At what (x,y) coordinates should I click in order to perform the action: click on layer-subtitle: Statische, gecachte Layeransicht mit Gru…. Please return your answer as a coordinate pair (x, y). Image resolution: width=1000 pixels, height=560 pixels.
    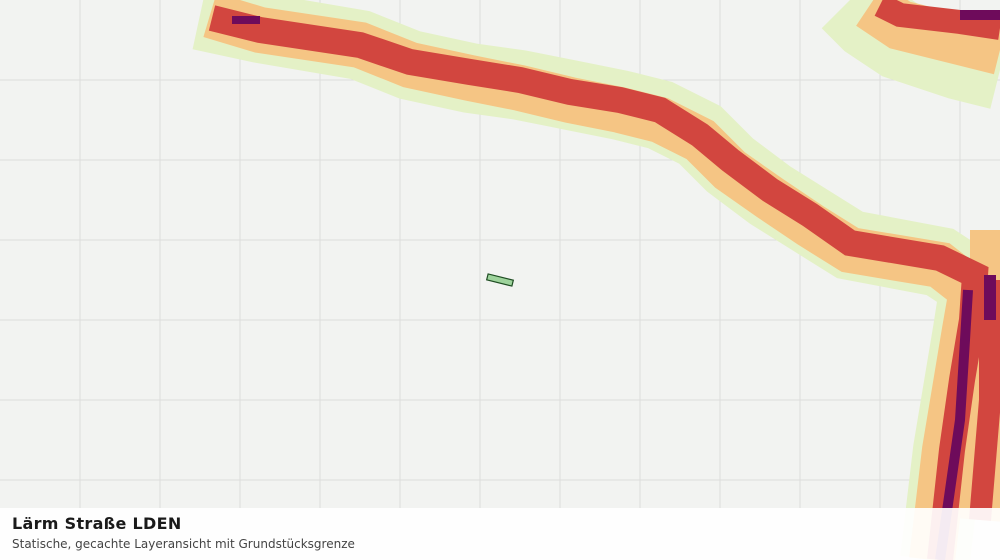
    Looking at the image, I should click on (183, 544).